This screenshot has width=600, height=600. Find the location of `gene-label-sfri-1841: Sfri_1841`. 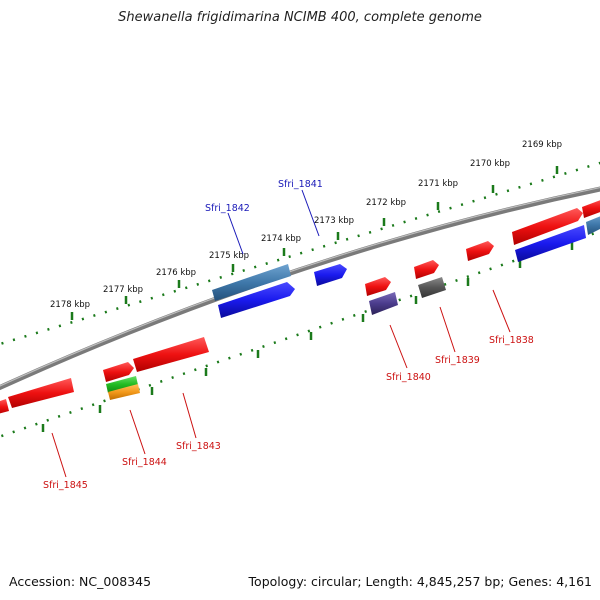

gene-label-sfri-1841: Sfri_1841 is located at coordinates (300, 184).